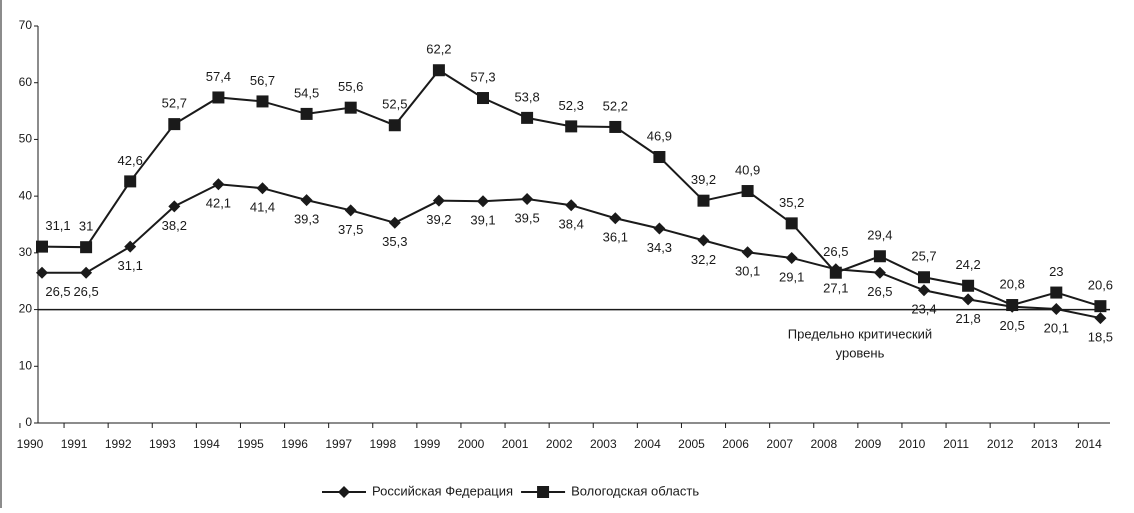  I want to click on data-label: 18,5, so click(1100, 337).